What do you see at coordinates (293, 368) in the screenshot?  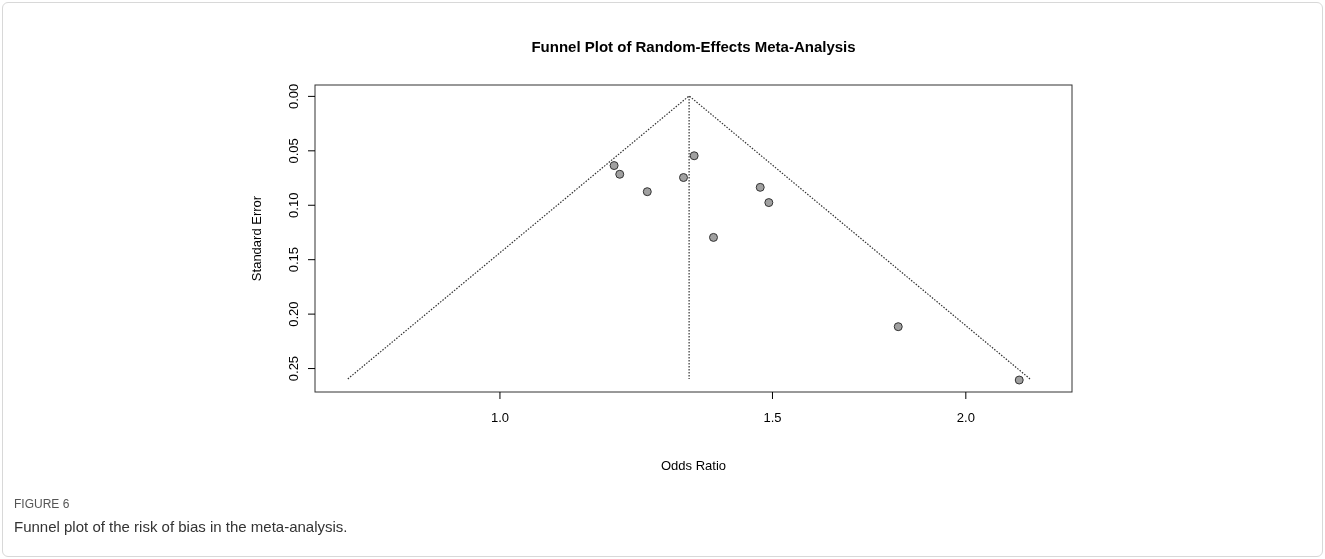 I see `y-tick-label: 0.25` at bounding box center [293, 368].